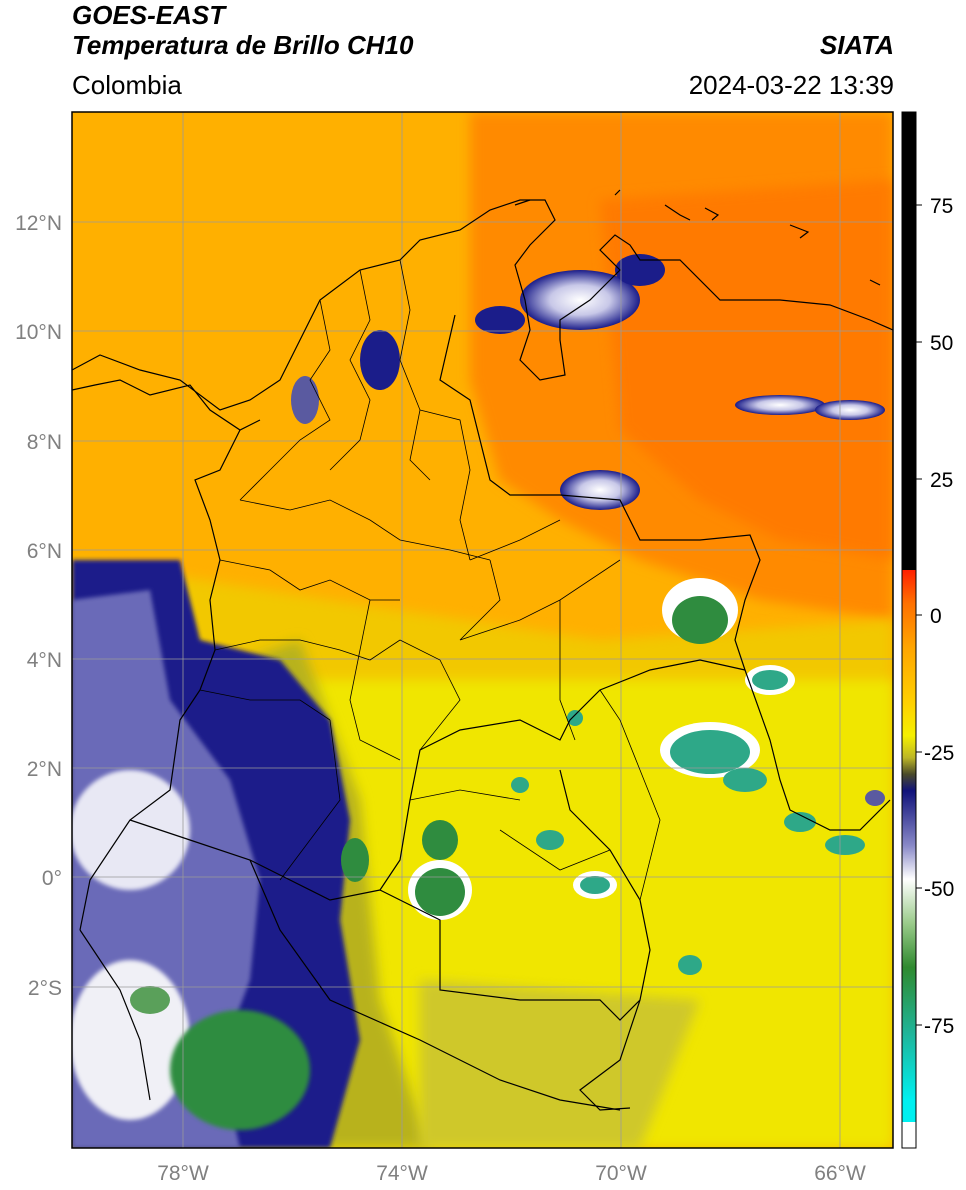 Image resolution: width=966 pixels, height=1190 pixels. Describe the element at coordinates (127, 85) in the screenshot. I see `region-label: Colombia` at that location.